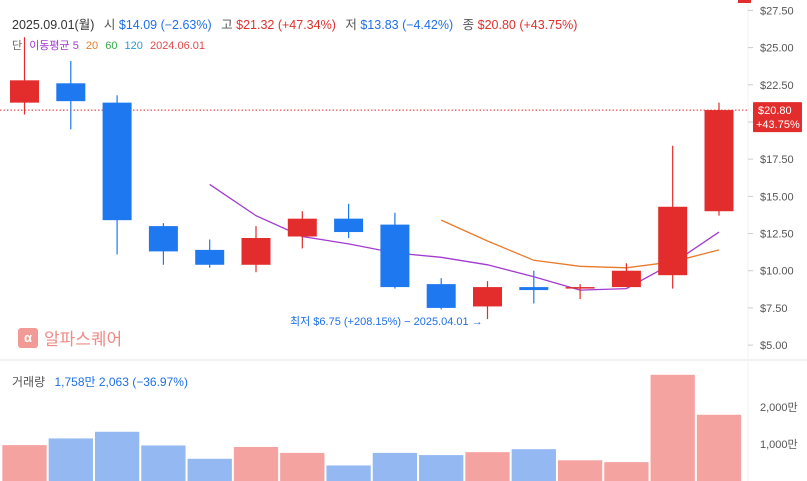 The image size is (807, 481). What do you see at coordinates (109, 25) in the screenshot?
I see `open-label: 시` at bounding box center [109, 25].